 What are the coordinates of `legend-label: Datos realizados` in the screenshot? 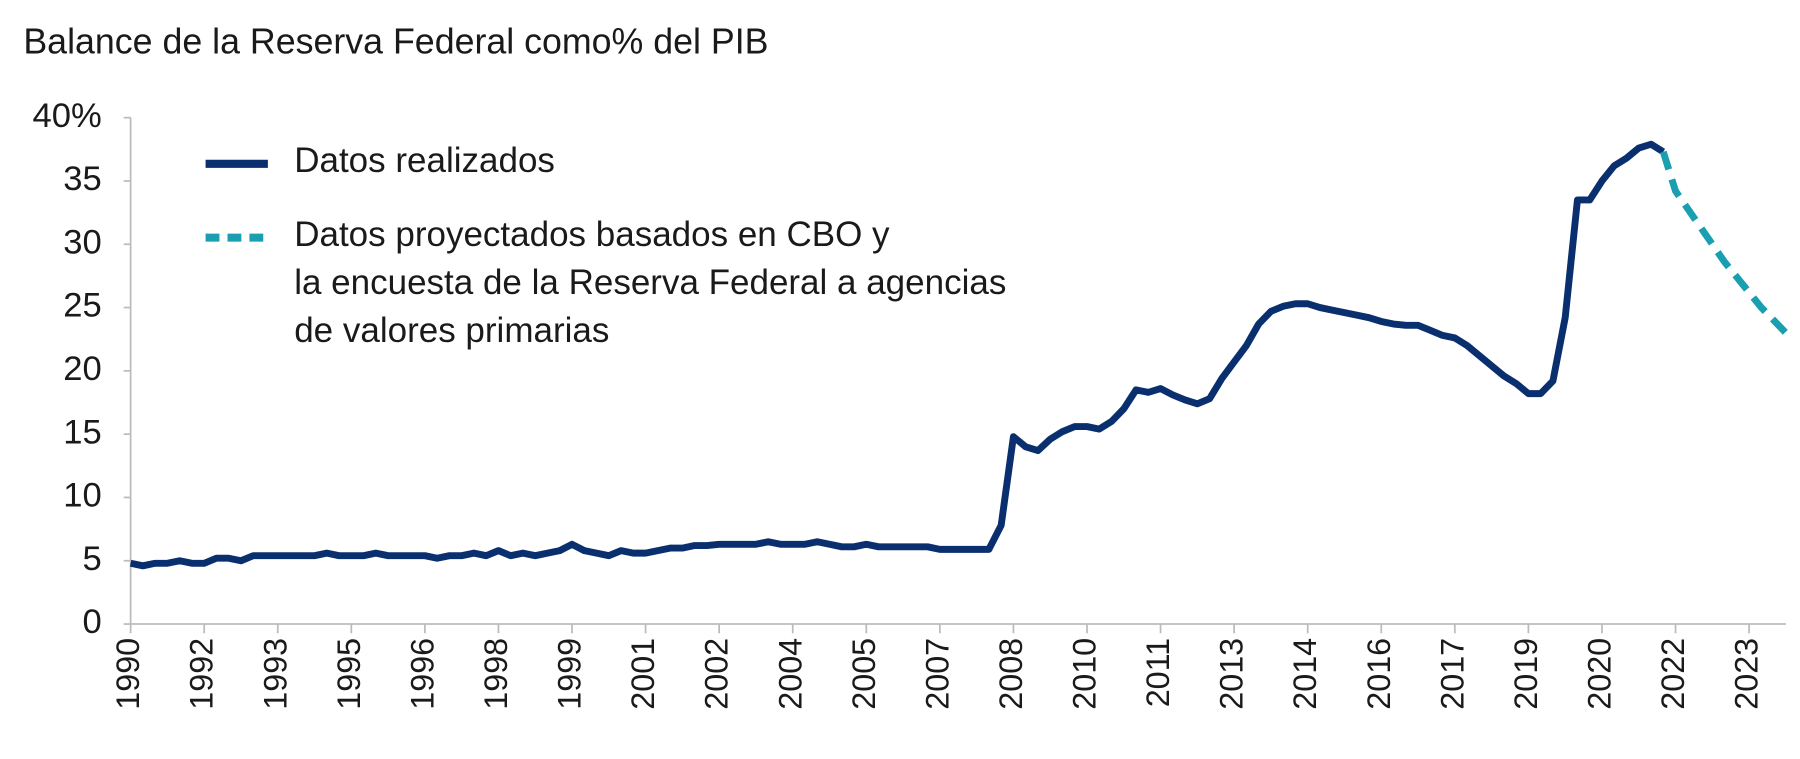 It's located at (424, 160).